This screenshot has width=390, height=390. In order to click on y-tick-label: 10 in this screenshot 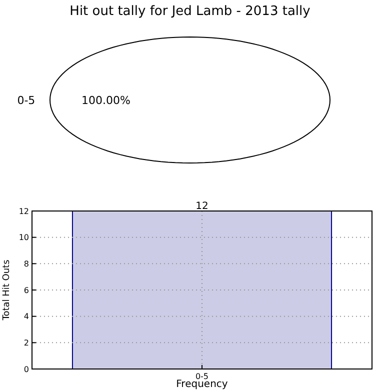, I will do `click(23, 237)`.